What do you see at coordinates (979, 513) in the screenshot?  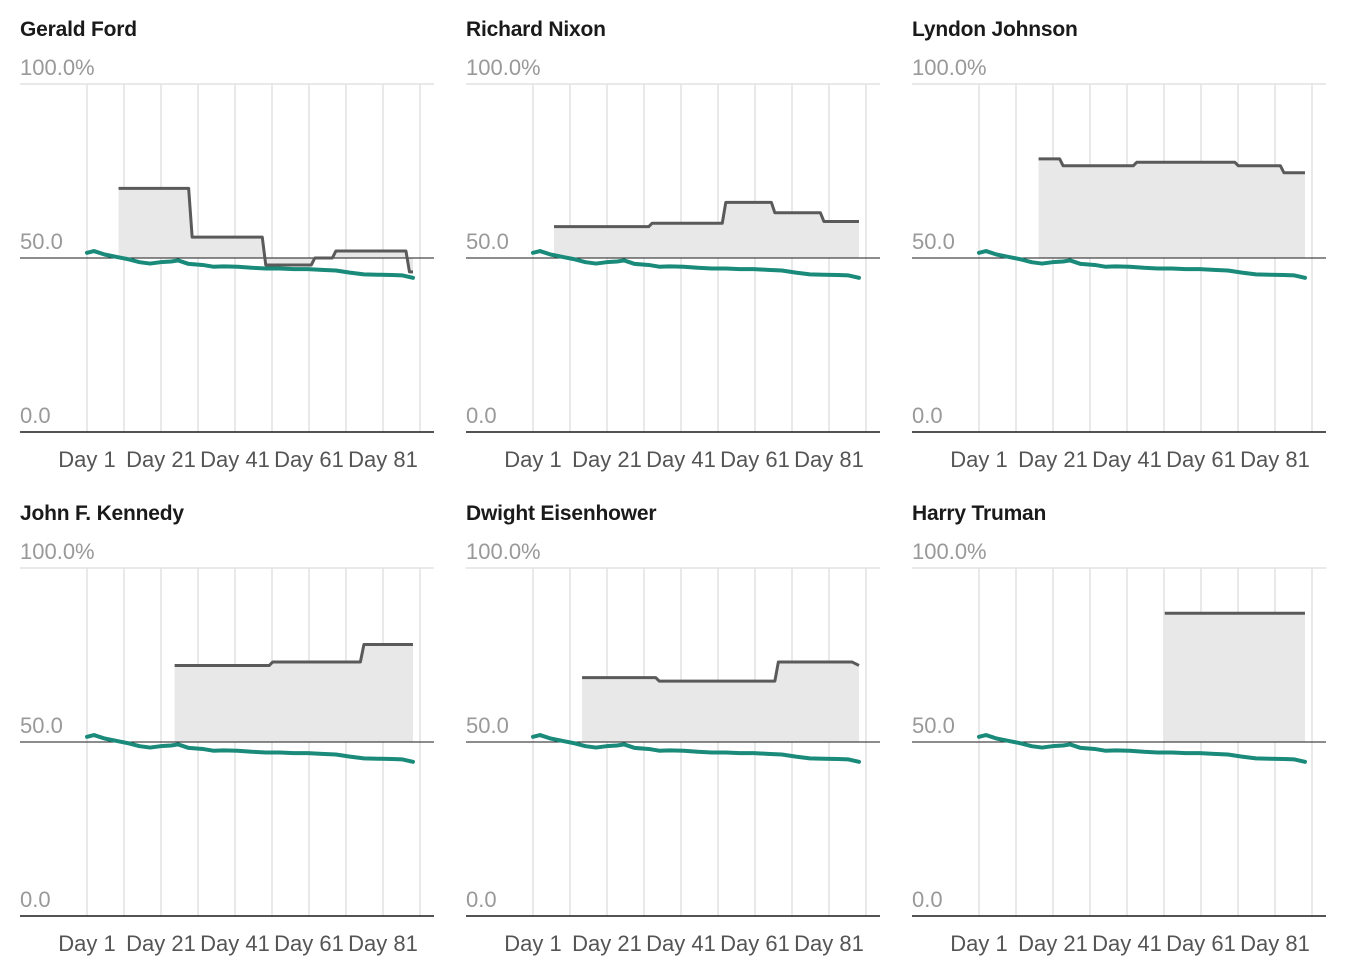 I see `chart-title: Harry Truman` at bounding box center [979, 513].